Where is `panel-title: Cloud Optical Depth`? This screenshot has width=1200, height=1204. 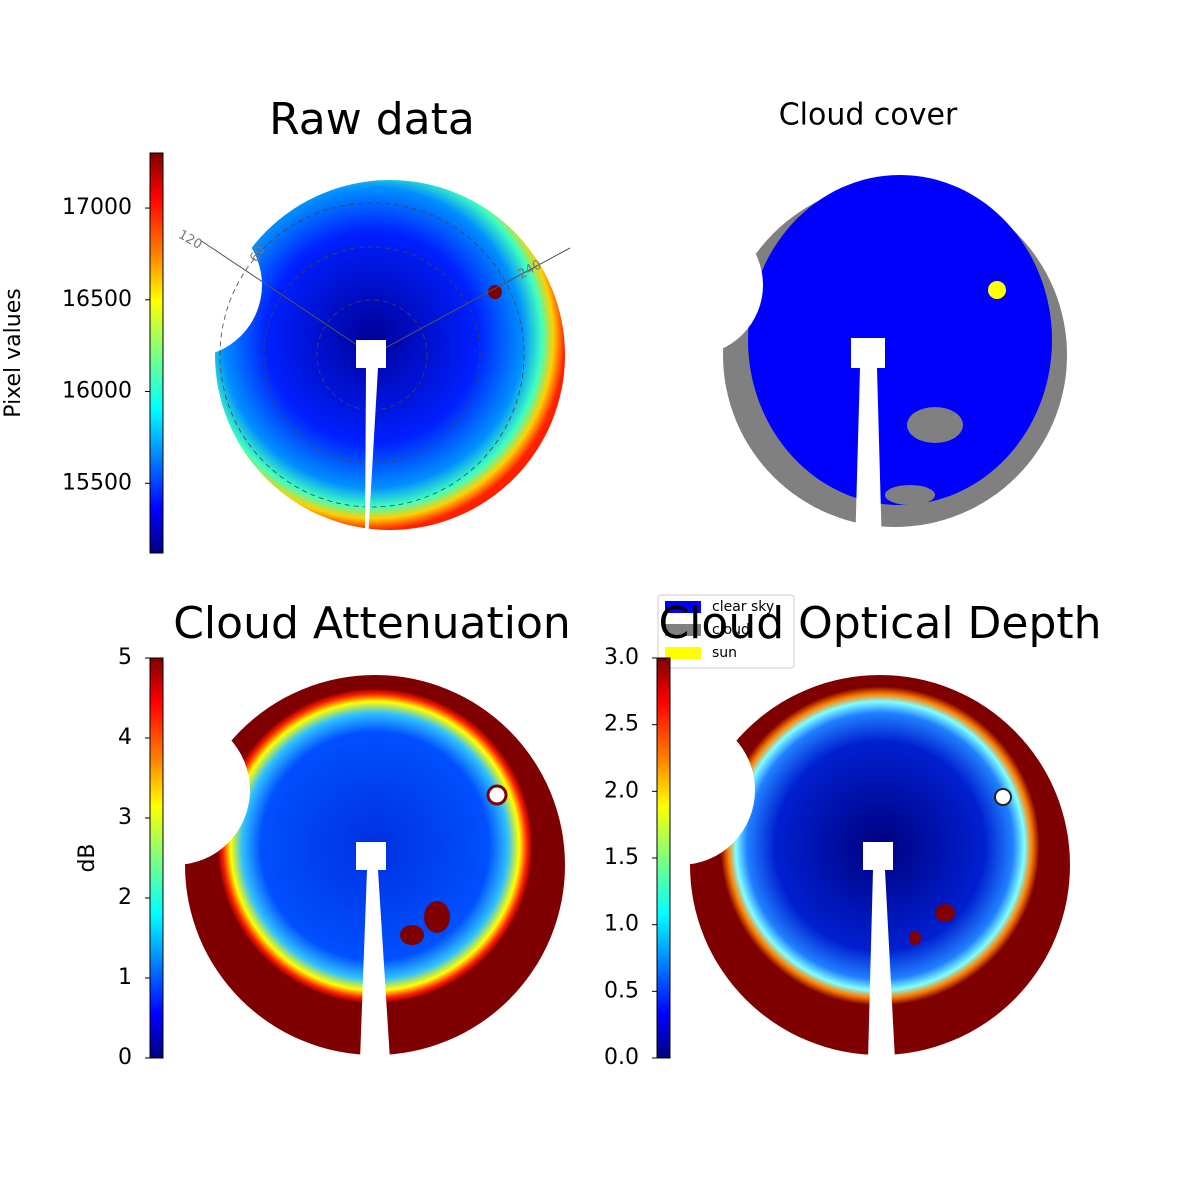
panel-title: Cloud Optical Depth is located at coordinates (879, 623).